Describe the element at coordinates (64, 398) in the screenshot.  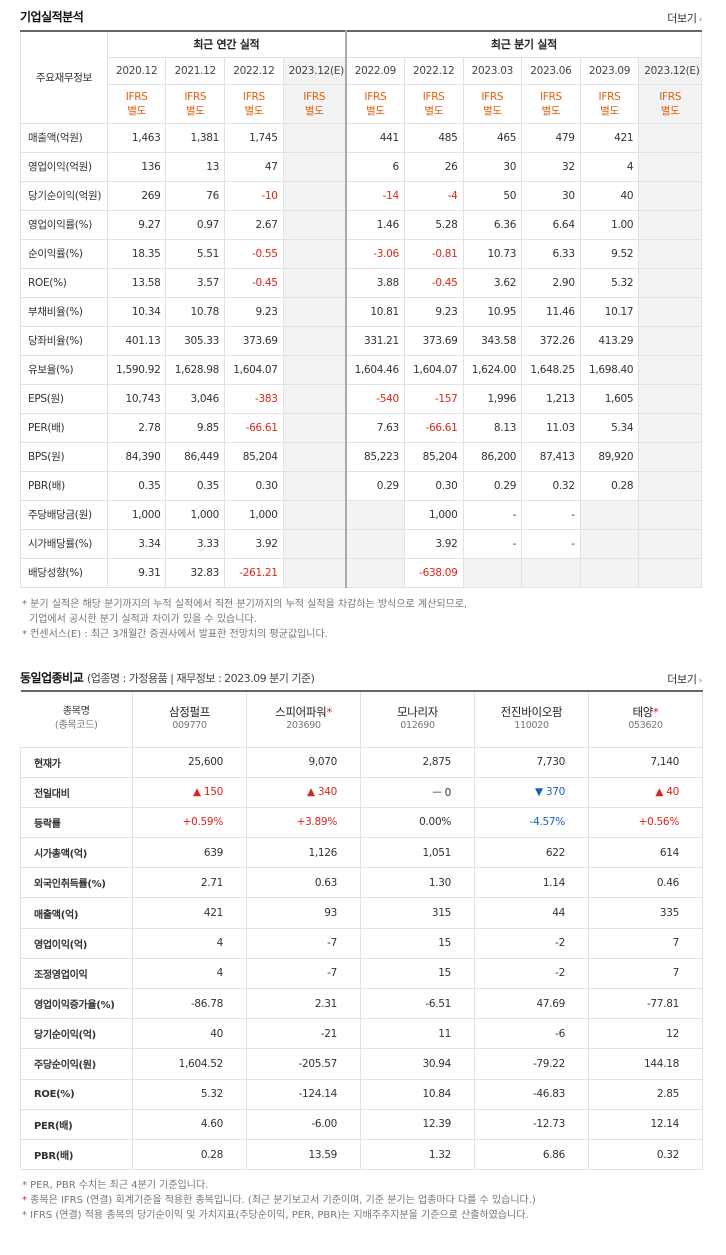
I see `fin-row-label: EPS(원)` at that location.